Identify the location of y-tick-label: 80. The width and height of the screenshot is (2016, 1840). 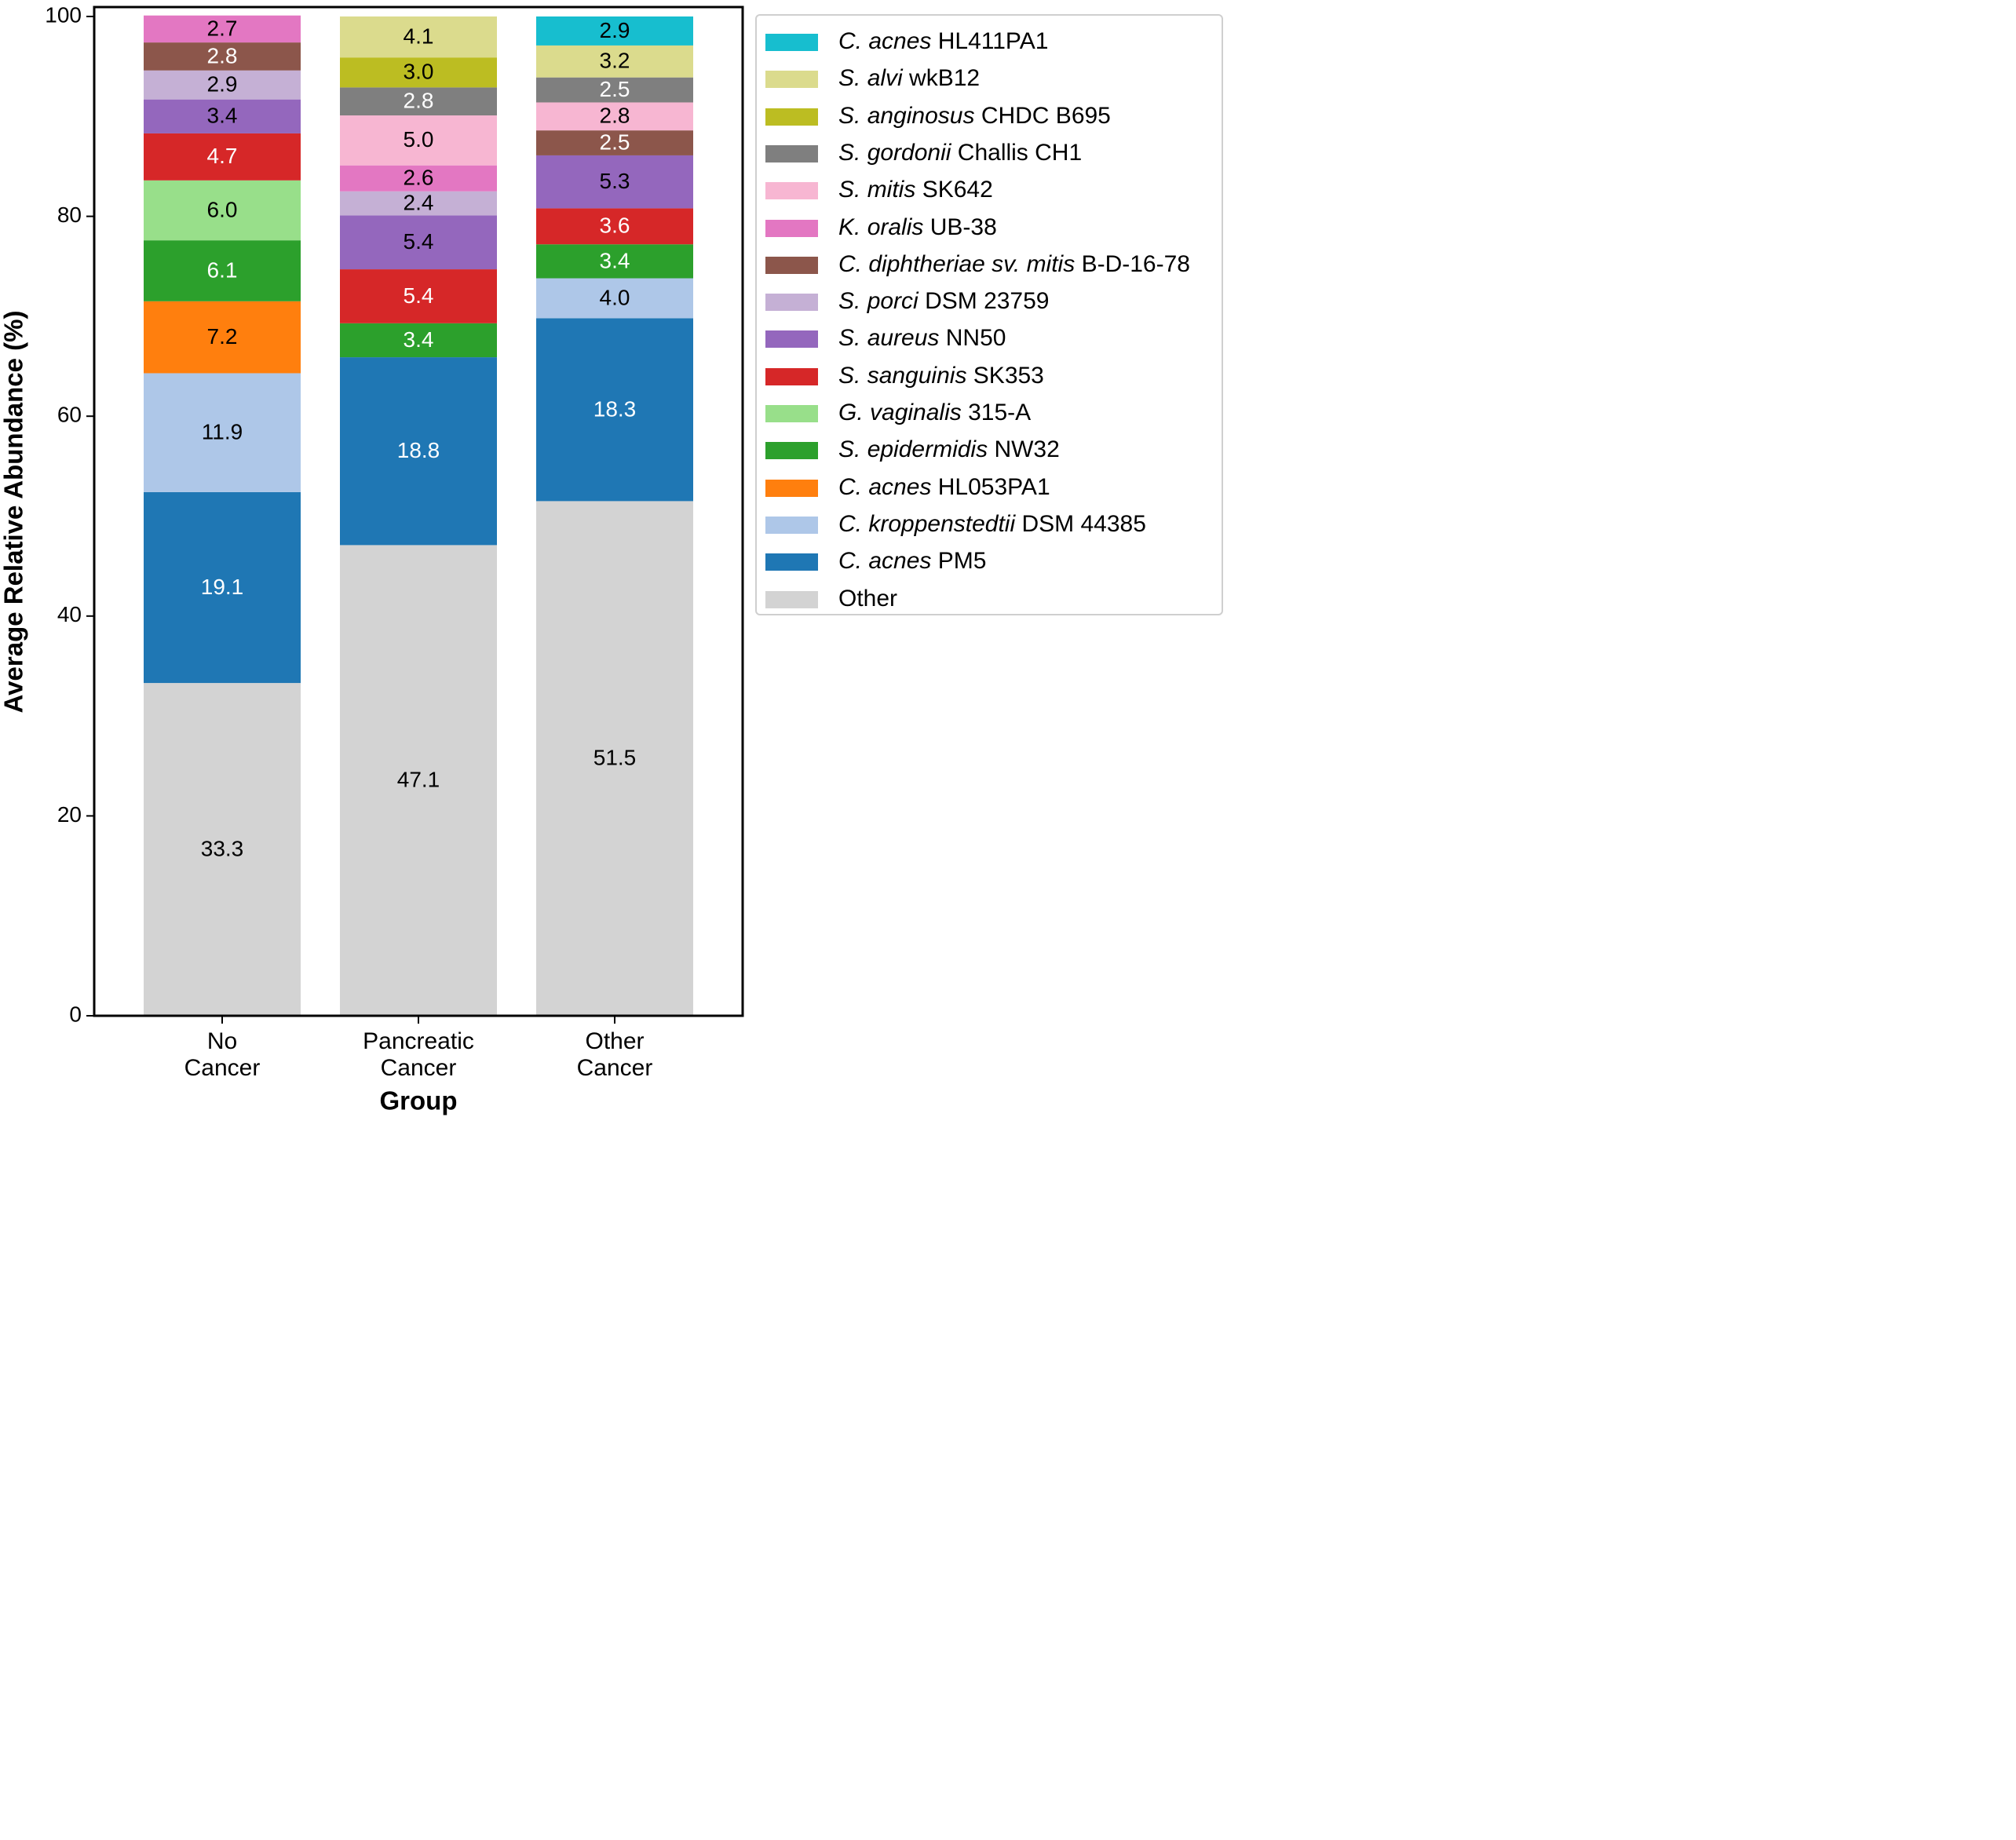
(69, 215).